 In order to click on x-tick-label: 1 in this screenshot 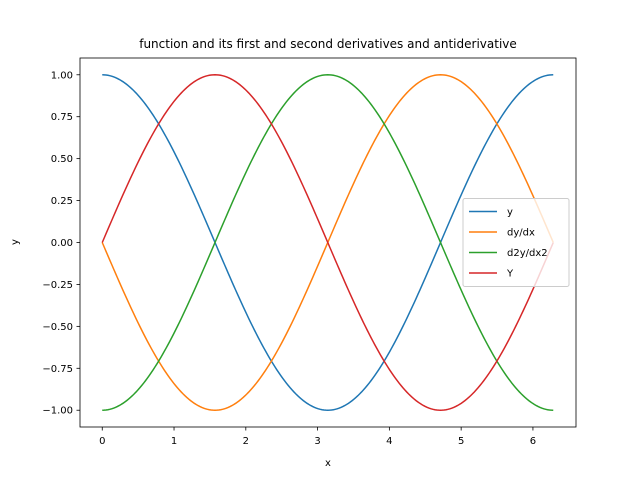, I will do `click(174, 441)`.